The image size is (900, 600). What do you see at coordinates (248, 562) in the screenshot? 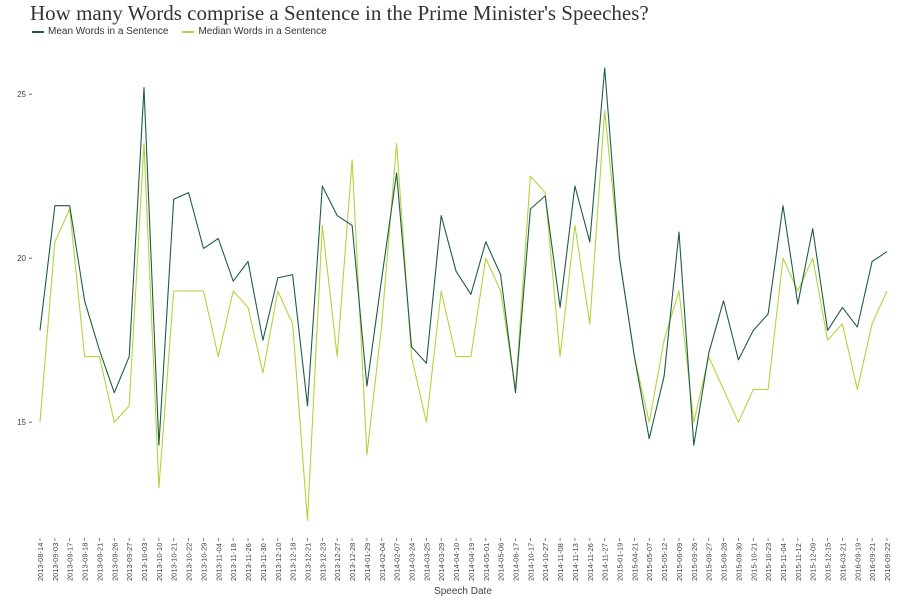
I see `x-tick-label: 2013-11-26` at bounding box center [248, 562].